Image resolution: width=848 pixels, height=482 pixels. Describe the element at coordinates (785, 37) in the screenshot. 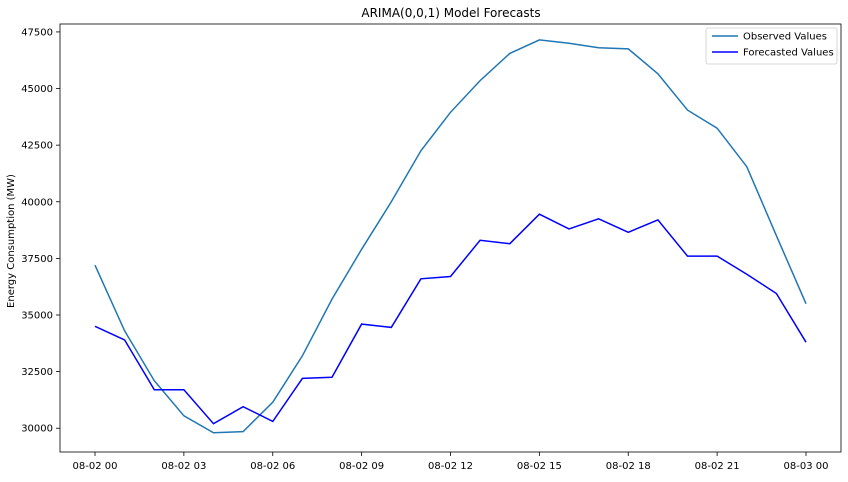

I see `legend-label: Observed Values` at that location.